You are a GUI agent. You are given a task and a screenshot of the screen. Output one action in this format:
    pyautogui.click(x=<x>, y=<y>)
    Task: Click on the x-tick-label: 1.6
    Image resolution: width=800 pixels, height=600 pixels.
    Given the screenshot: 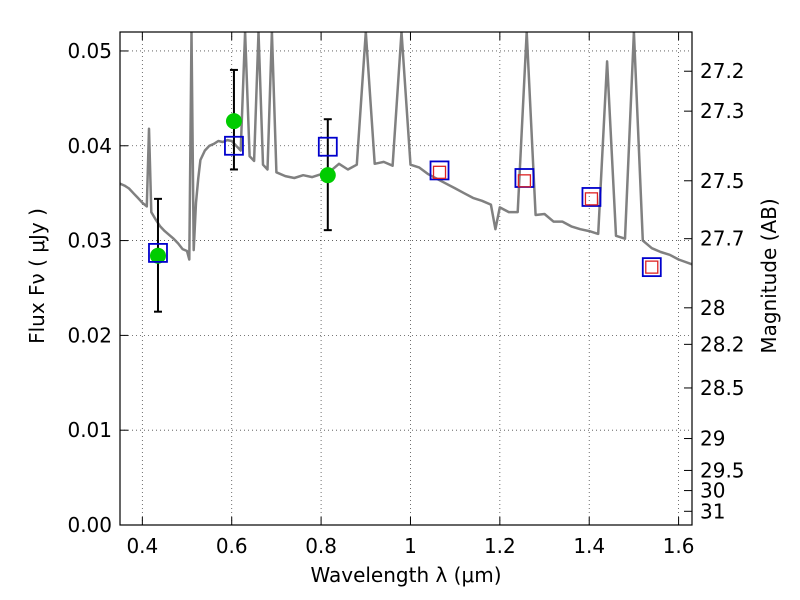 What is the action you would take?
    pyautogui.click(x=679, y=546)
    